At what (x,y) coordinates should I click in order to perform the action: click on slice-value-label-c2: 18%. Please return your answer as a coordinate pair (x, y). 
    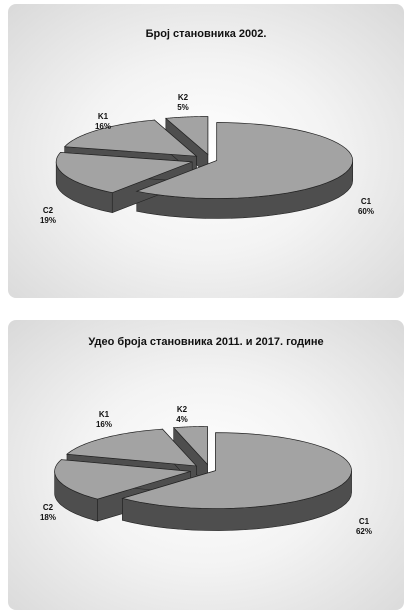
    Looking at the image, I should click on (48, 517).